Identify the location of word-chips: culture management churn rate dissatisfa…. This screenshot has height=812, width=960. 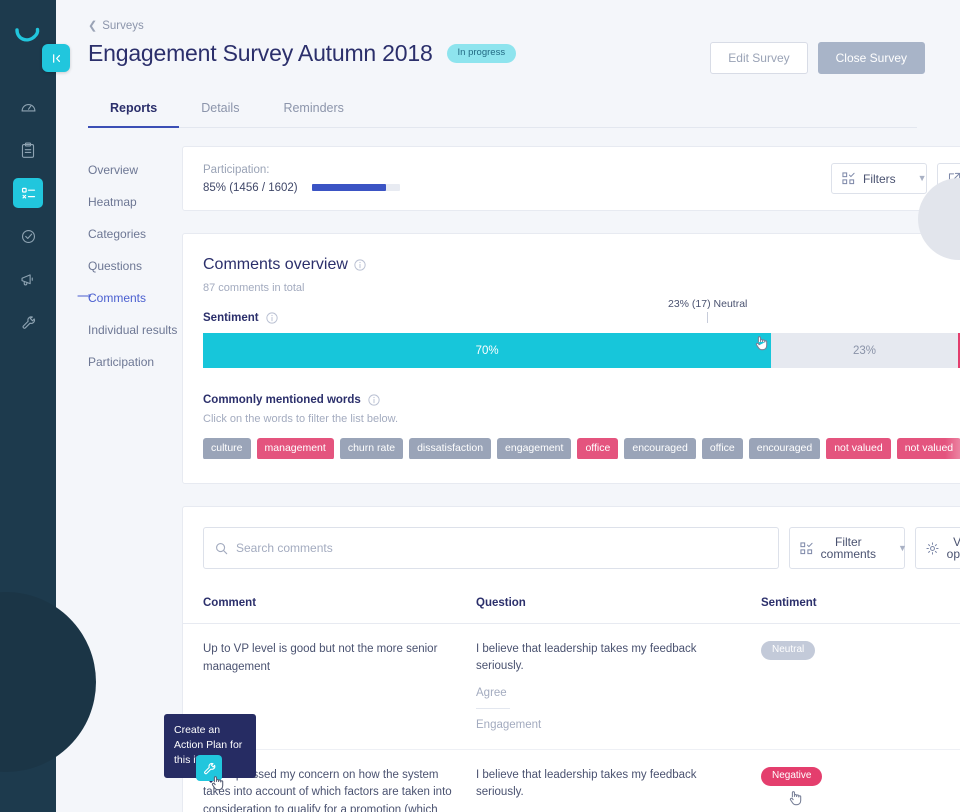
(581, 448).